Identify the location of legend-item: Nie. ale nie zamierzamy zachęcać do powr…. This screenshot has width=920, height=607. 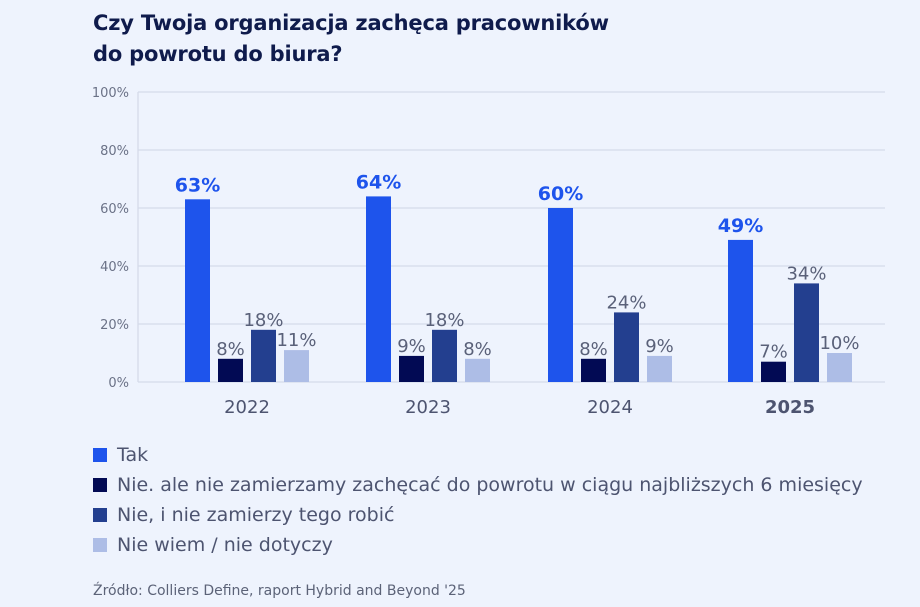
(478, 485).